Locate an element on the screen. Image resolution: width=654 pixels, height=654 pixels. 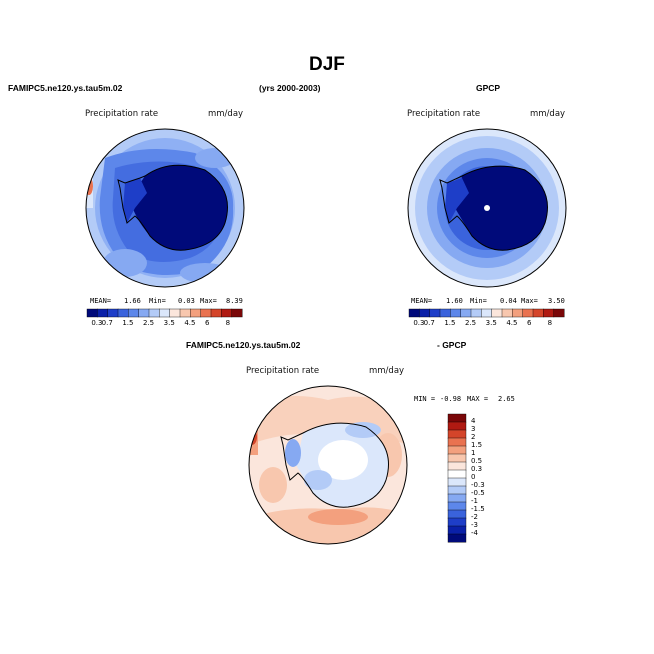
diff-variable-label: Precipitation rate is located at coordinates (283, 371).